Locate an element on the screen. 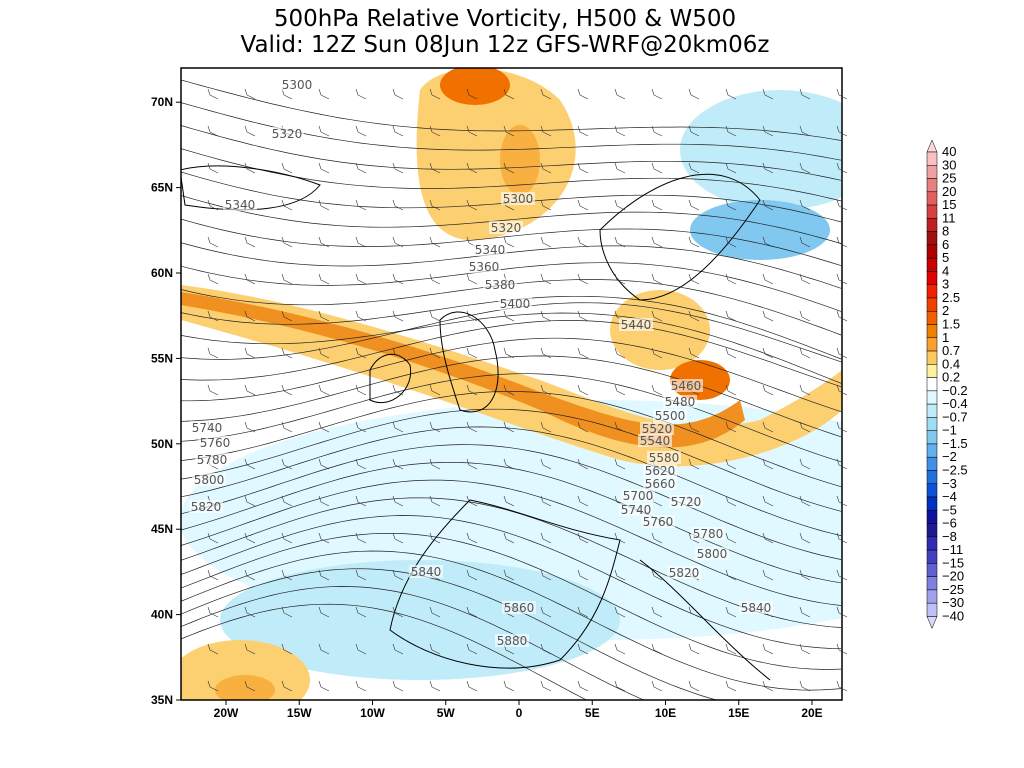 The image size is (1024, 768). contour-label: 5480 is located at coordinates (680, 402).